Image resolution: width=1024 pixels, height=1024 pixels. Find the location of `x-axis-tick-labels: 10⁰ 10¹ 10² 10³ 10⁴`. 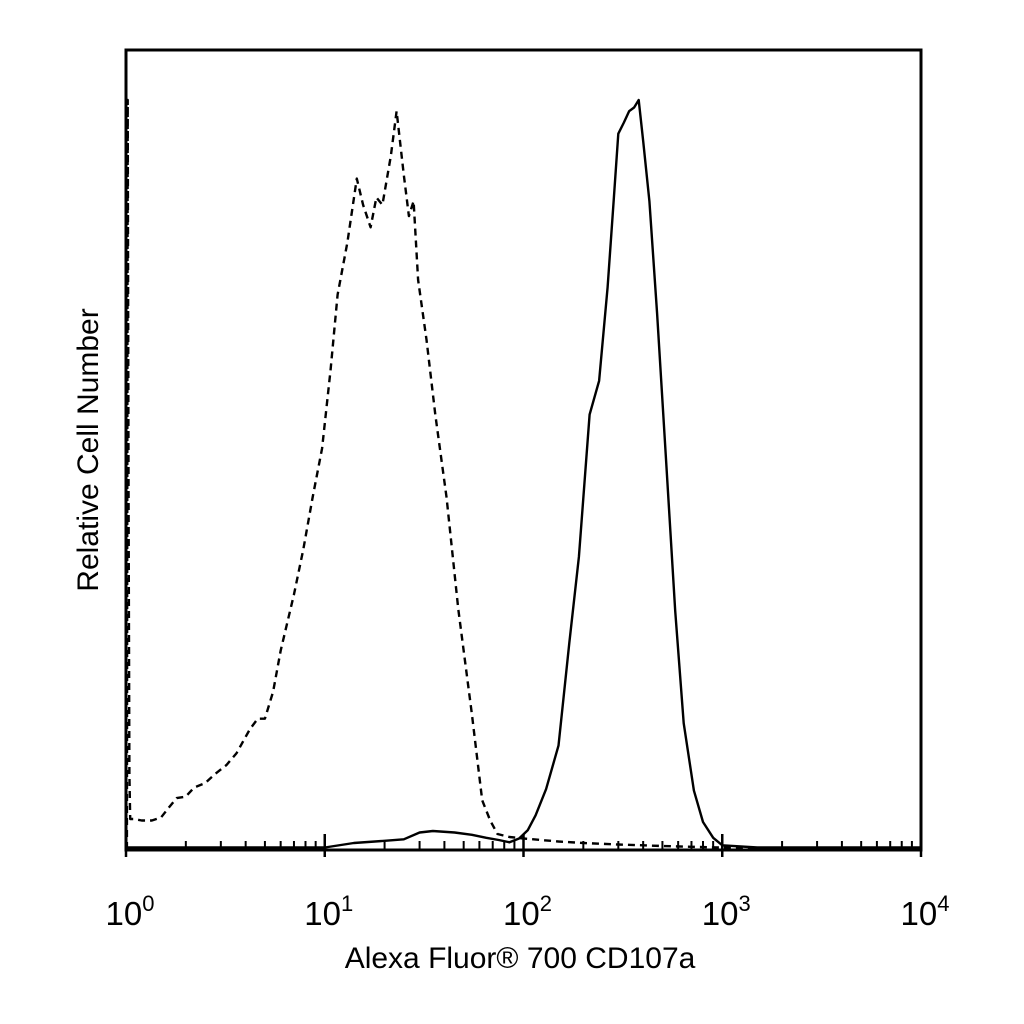

x-axis-tick-labels: 10⁰ 10¹ 10² 10³ 10⁴ is located at coordinates (528, 911).